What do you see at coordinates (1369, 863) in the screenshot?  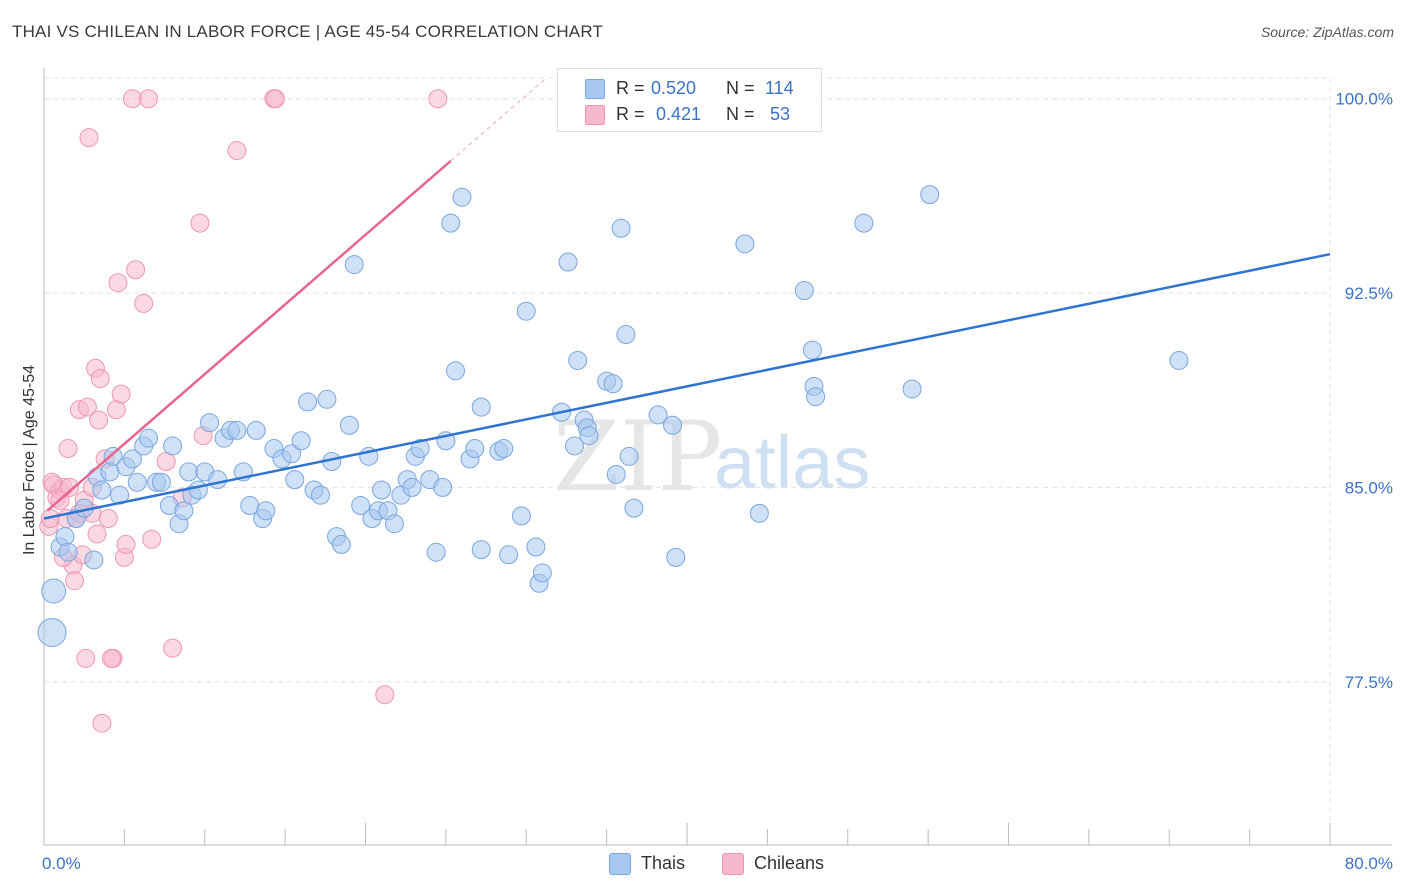 I see `x-tick-label: 80.0%` at bounding box center [1369, 863].